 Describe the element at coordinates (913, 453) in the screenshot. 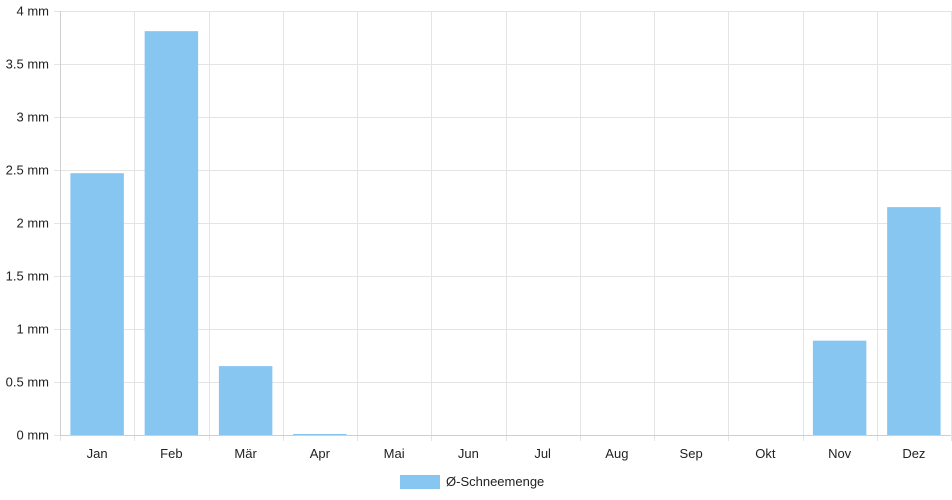

I see `x-tick-label: Dez` at that location.